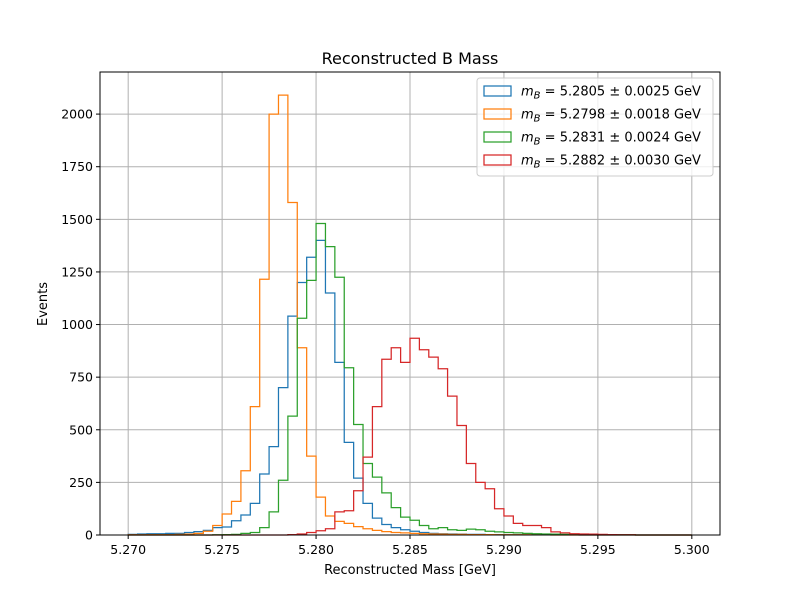  What do you see at coordinates (611, 139) in the screenshot?
I see `legend-label: mB = 5.2831 ± 0.0024 GeV` at bounding box center [611, 139].